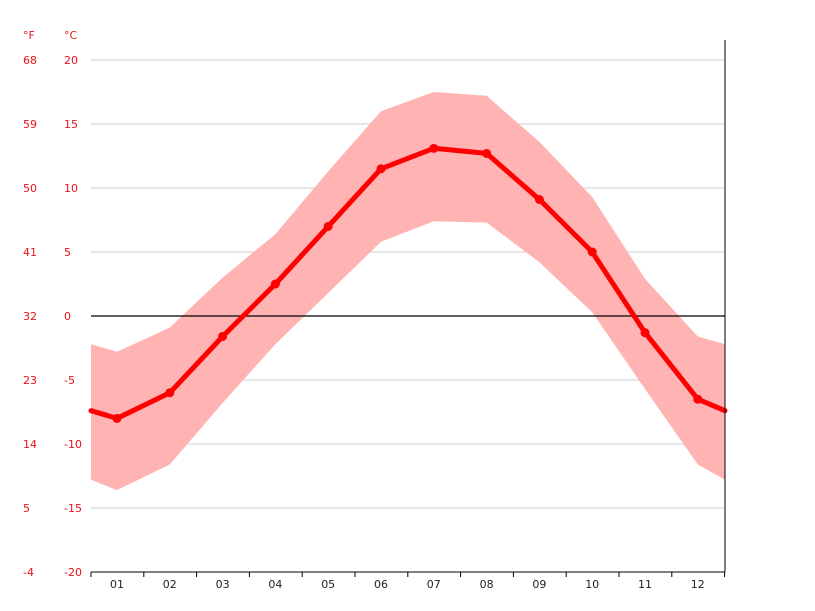 This screenshot has width=815, height=611. What do you see at coordinates (30, 124) in the screenshot?
I see `fahrenheit-tick-label: 59` at bounding box center [30, 124].